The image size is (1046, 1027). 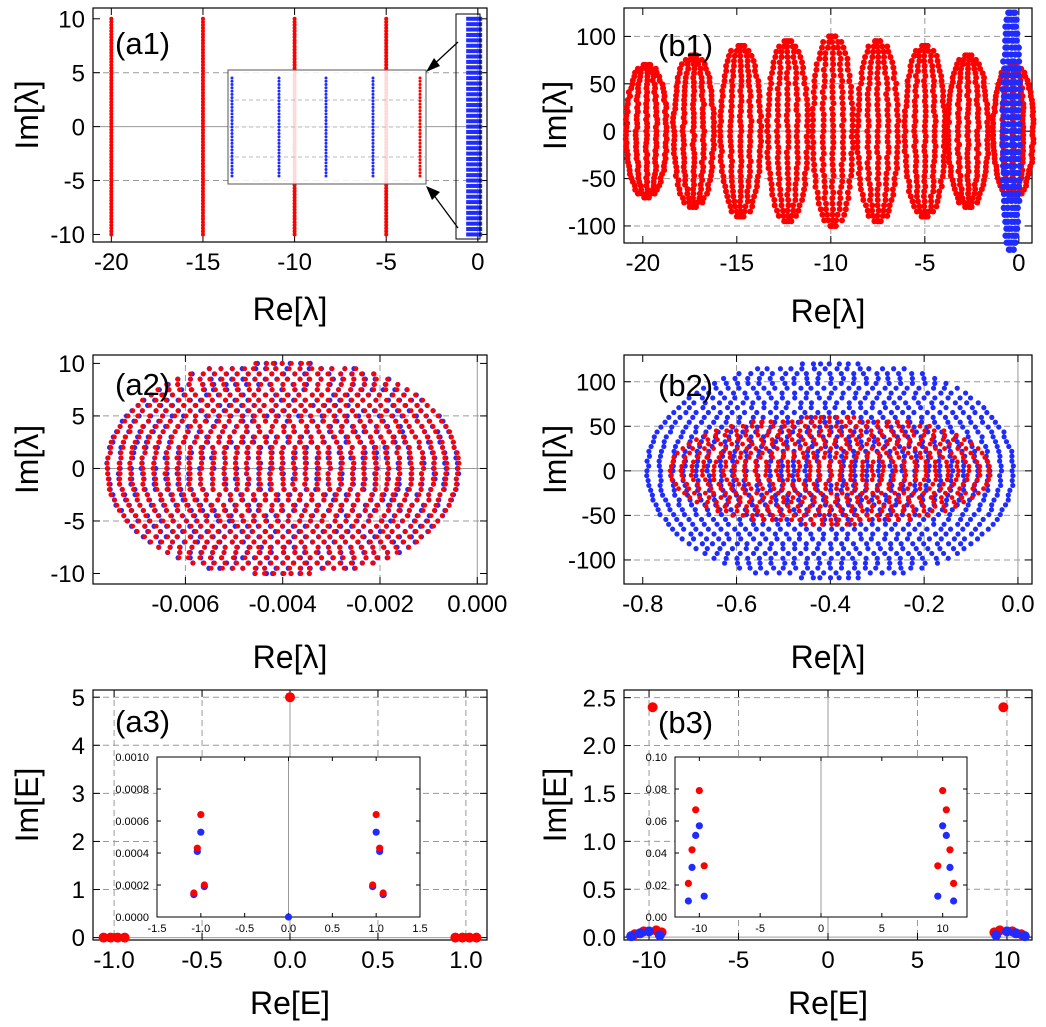 I want to click on y-tick-label: -10, so click(x=67, y=235).